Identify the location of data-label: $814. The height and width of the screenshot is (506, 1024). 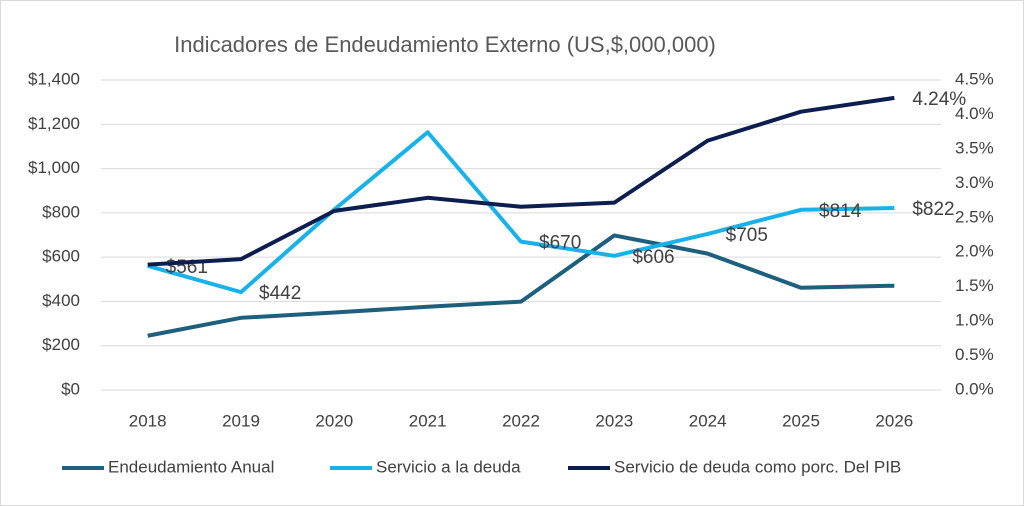
(840, 211).